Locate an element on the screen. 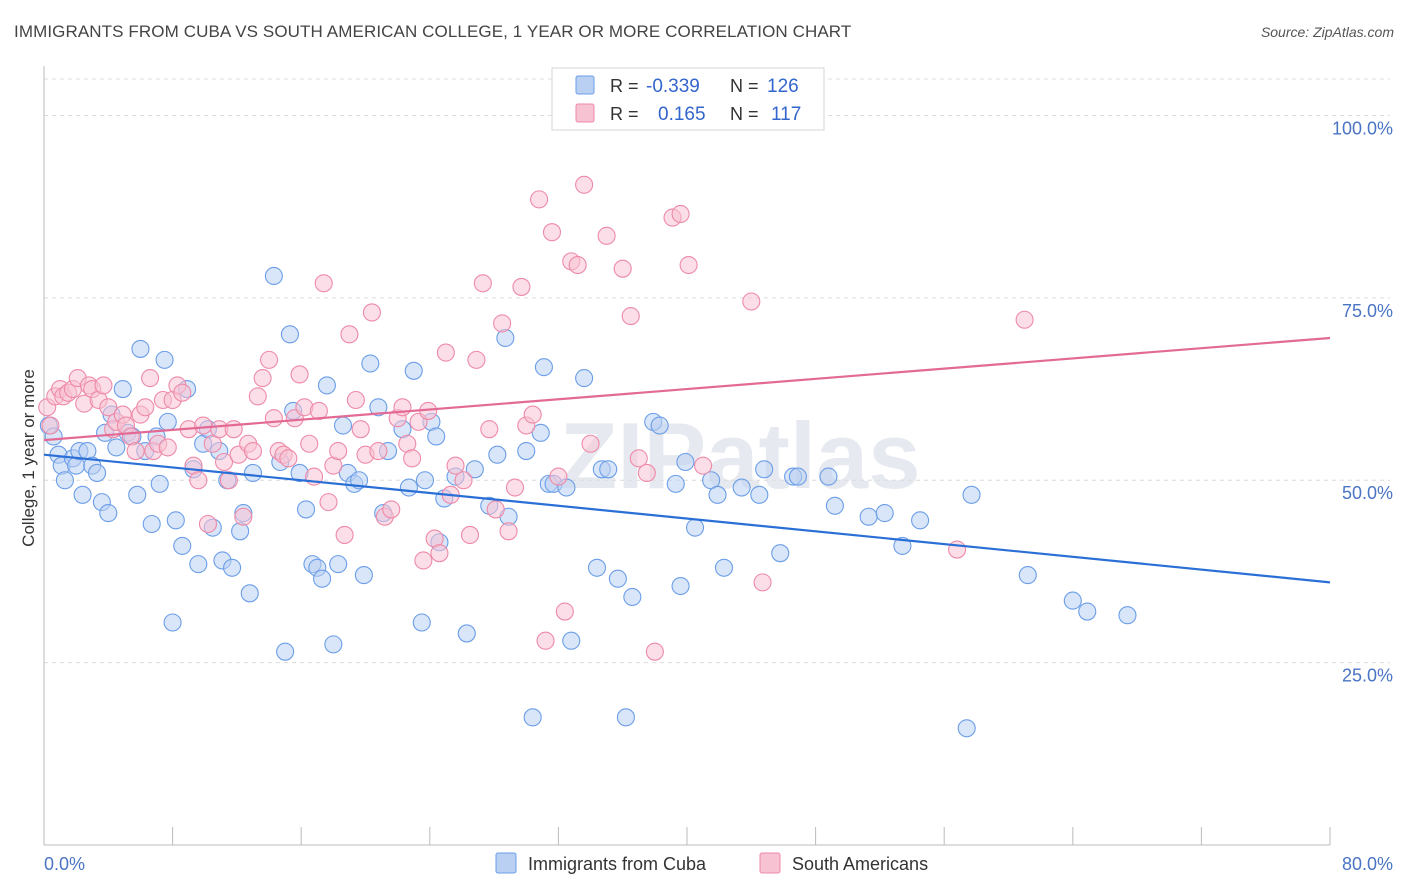 The height and width of the screenshot is (892, 1406). legend-n-label-south: N = is located at coordinates (744, 114).